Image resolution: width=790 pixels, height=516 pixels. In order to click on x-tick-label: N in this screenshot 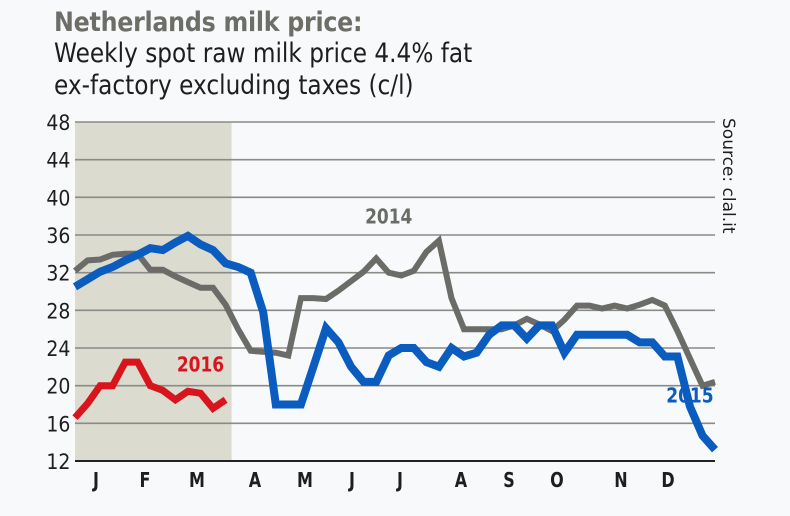, I will do `click(620, 480)`.